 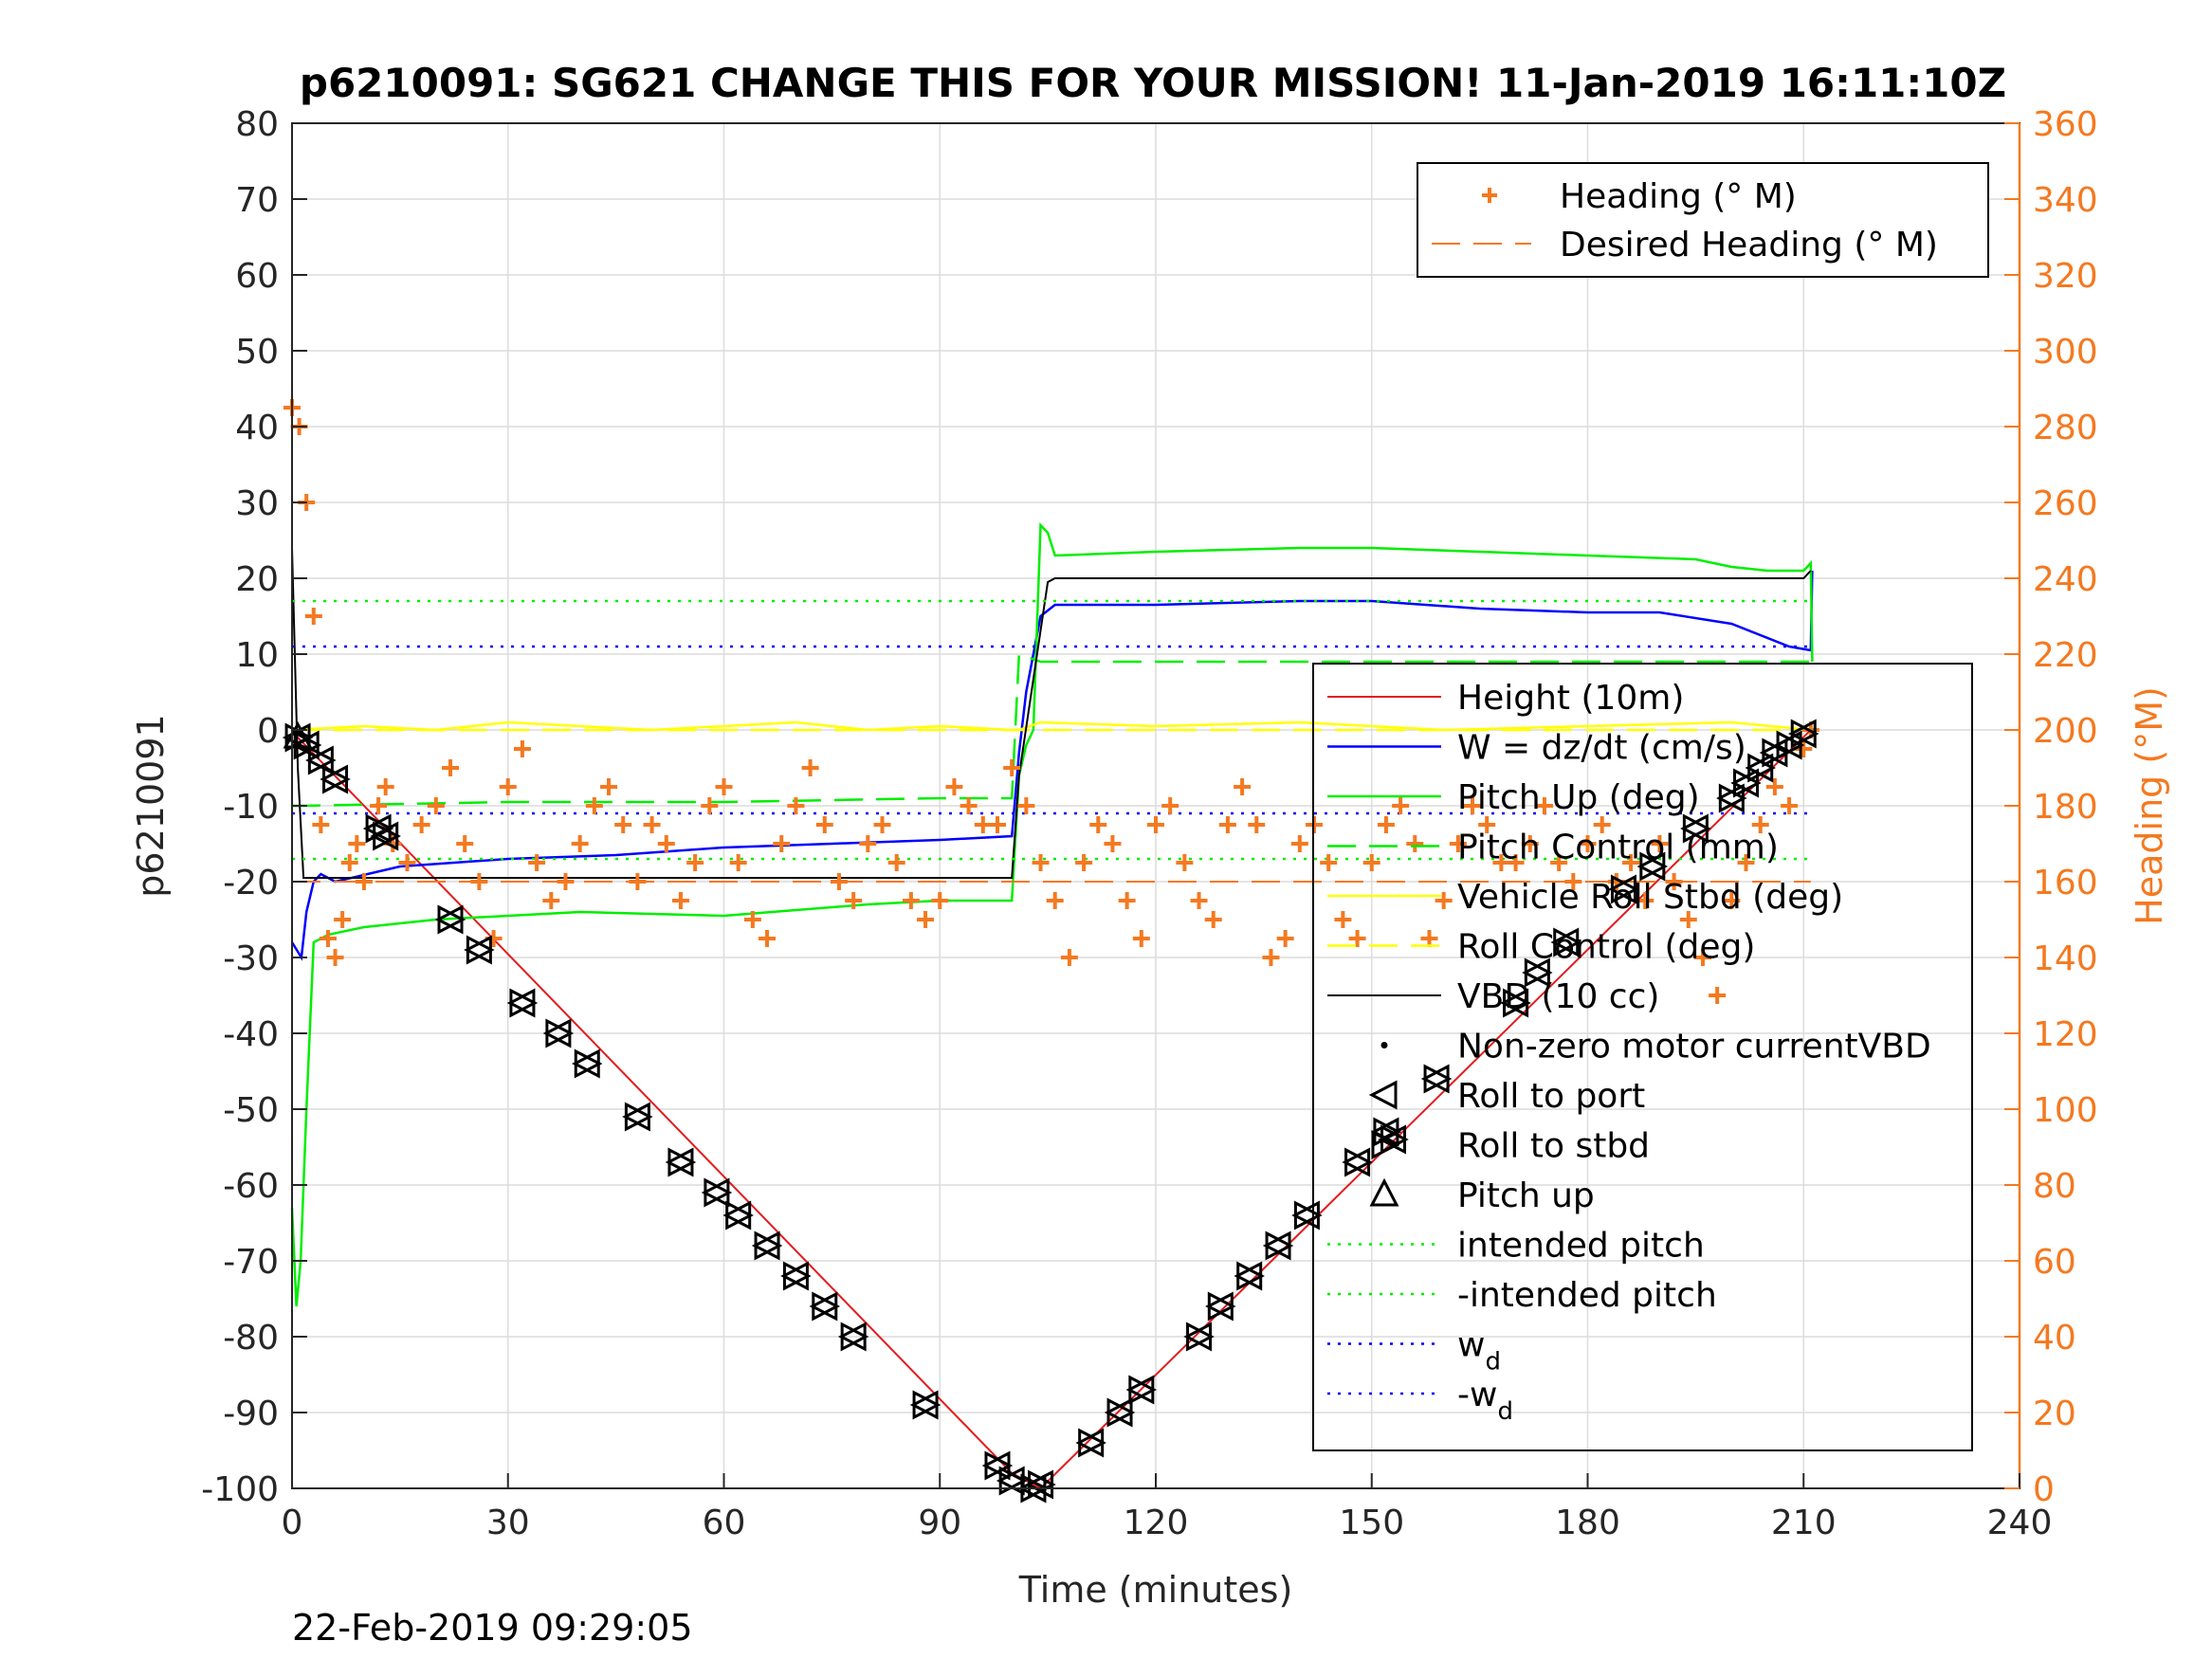 What do you see at coordinates (292, 1523) in the screenshot?
I see `x-tick-label: 0` at bounding box center [292, 1523].